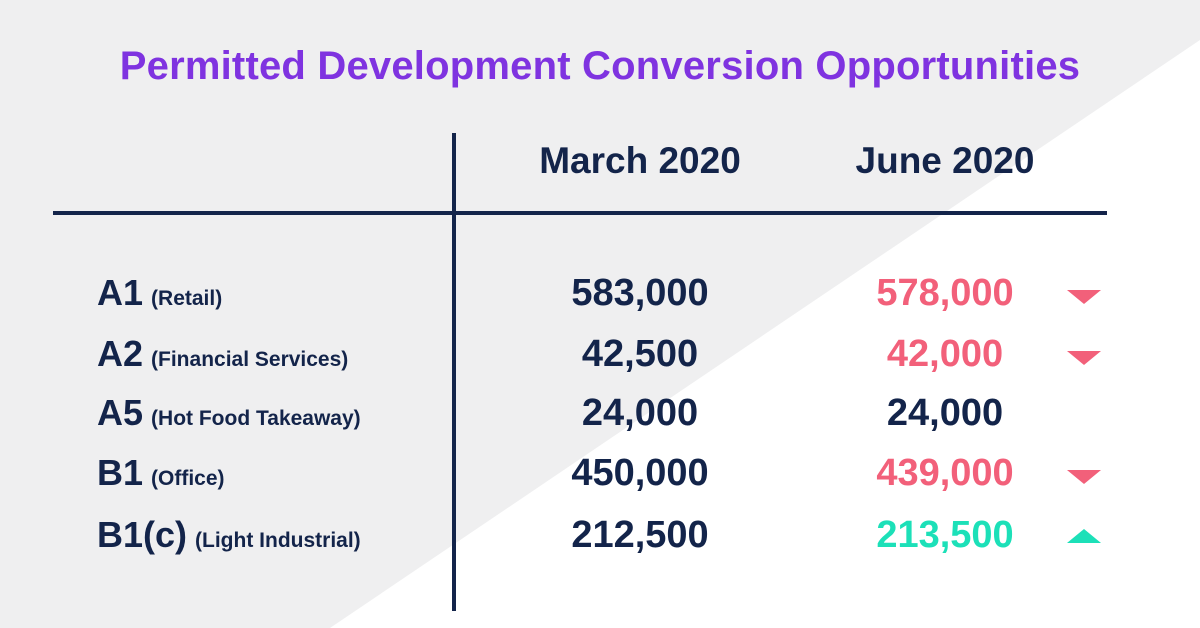 The height and width of the screenshot is (628, 1200). Describe the element at coordinates (640, 354) in the screenshot. I see `march-value: 42,500` at that location.